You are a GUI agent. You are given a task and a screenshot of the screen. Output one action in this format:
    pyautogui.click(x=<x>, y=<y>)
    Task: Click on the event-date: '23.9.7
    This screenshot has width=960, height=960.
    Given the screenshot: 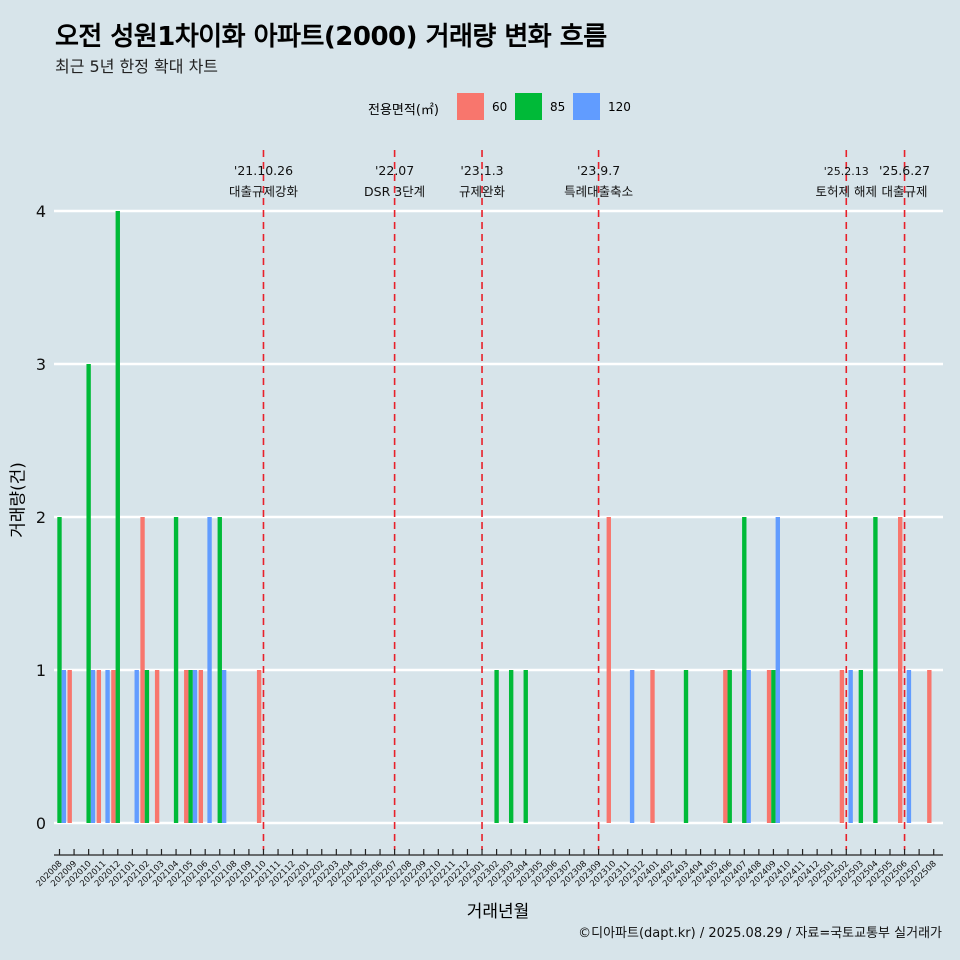 What is the action you would take?
    pyautogui.click(x=598, y=170)
    